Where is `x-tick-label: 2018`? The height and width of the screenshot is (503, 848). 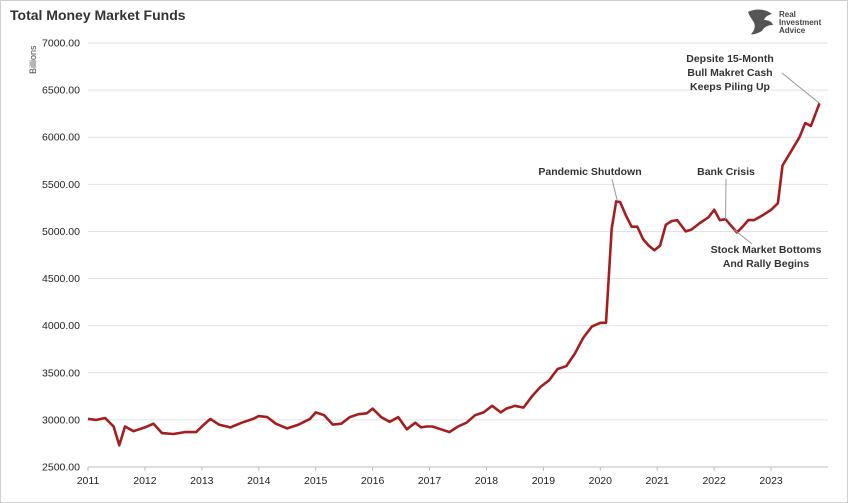
x-tick-label: 2018 is located at coordinates (487, 481).